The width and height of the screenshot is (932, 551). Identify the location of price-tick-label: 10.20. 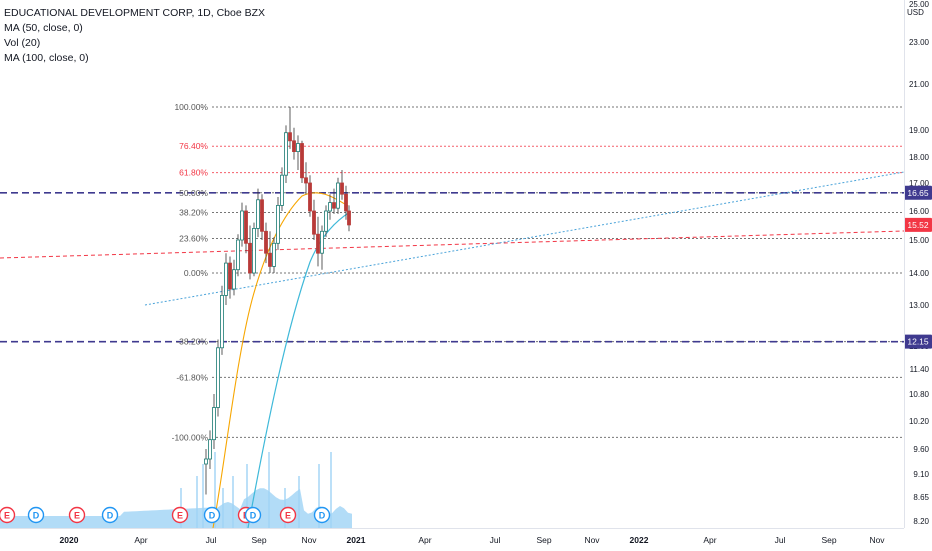
(919, 421).